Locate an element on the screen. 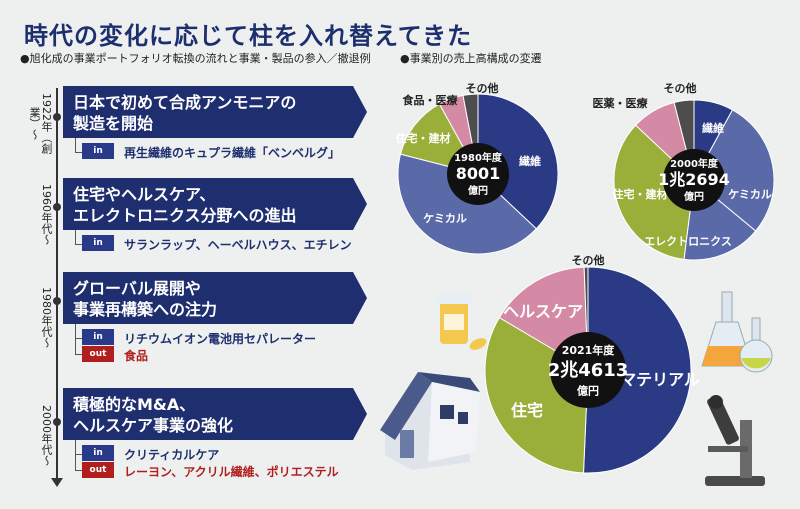 This screenshot has width=800, height=509. out-item: 食品 is located at coordinates (136, 356).